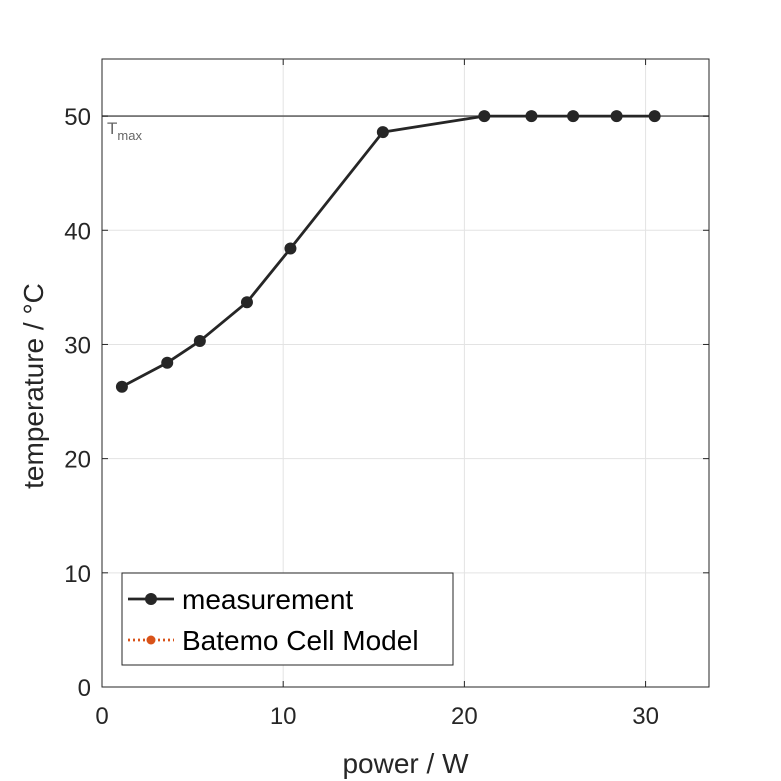  What do you see at coordinates (77, 574) in the screenshot?
I see `y-tick-label: 10` at bounding box center [77, 574].